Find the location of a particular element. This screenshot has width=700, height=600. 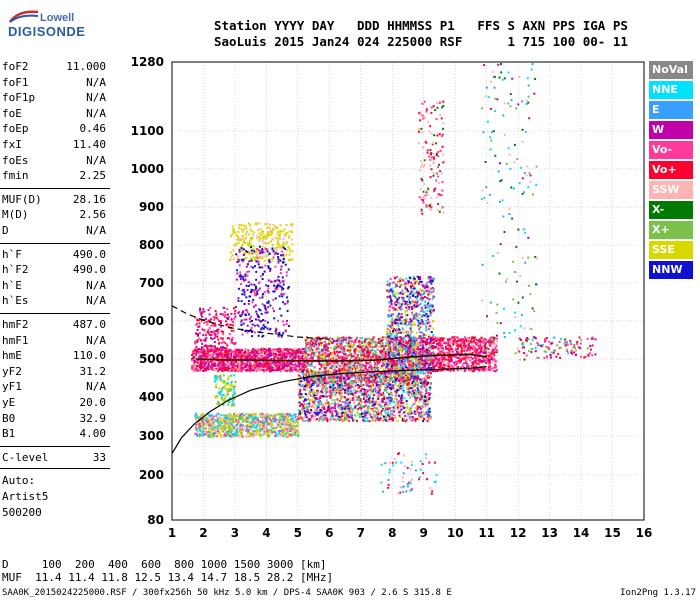

param-value: N/A is located at coordinates (96, 340).